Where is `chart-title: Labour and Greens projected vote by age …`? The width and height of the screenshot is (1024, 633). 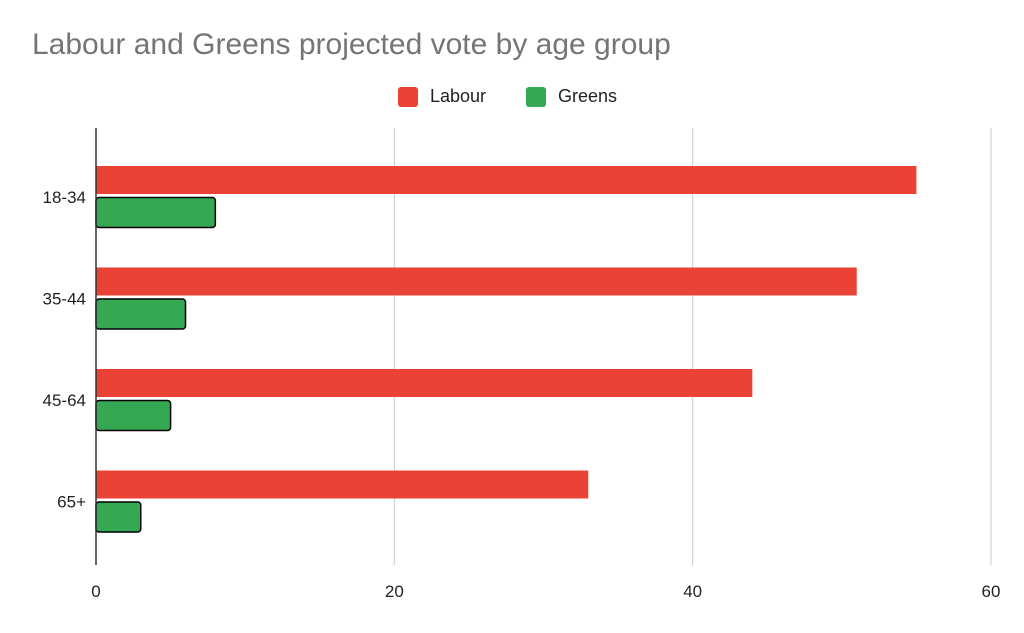 chart-title: Labour and Greens projected vote by age … is located at coordinates (351, 44).